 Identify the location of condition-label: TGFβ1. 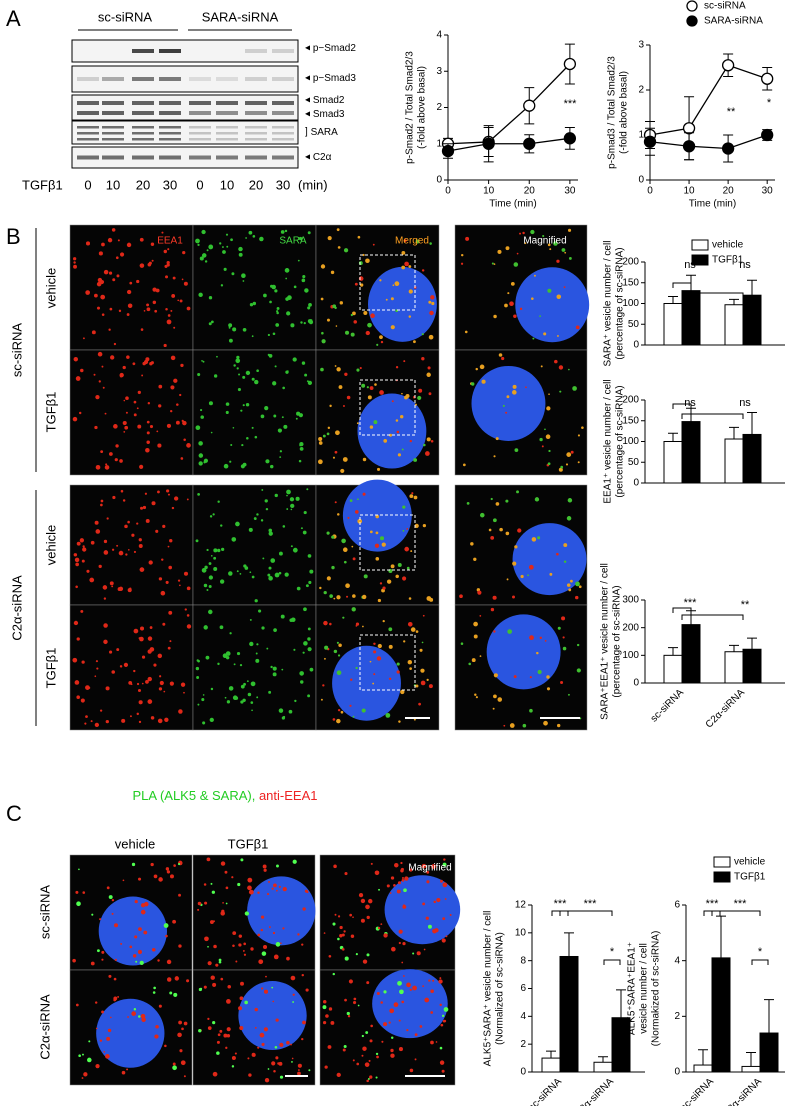
(50, 412).